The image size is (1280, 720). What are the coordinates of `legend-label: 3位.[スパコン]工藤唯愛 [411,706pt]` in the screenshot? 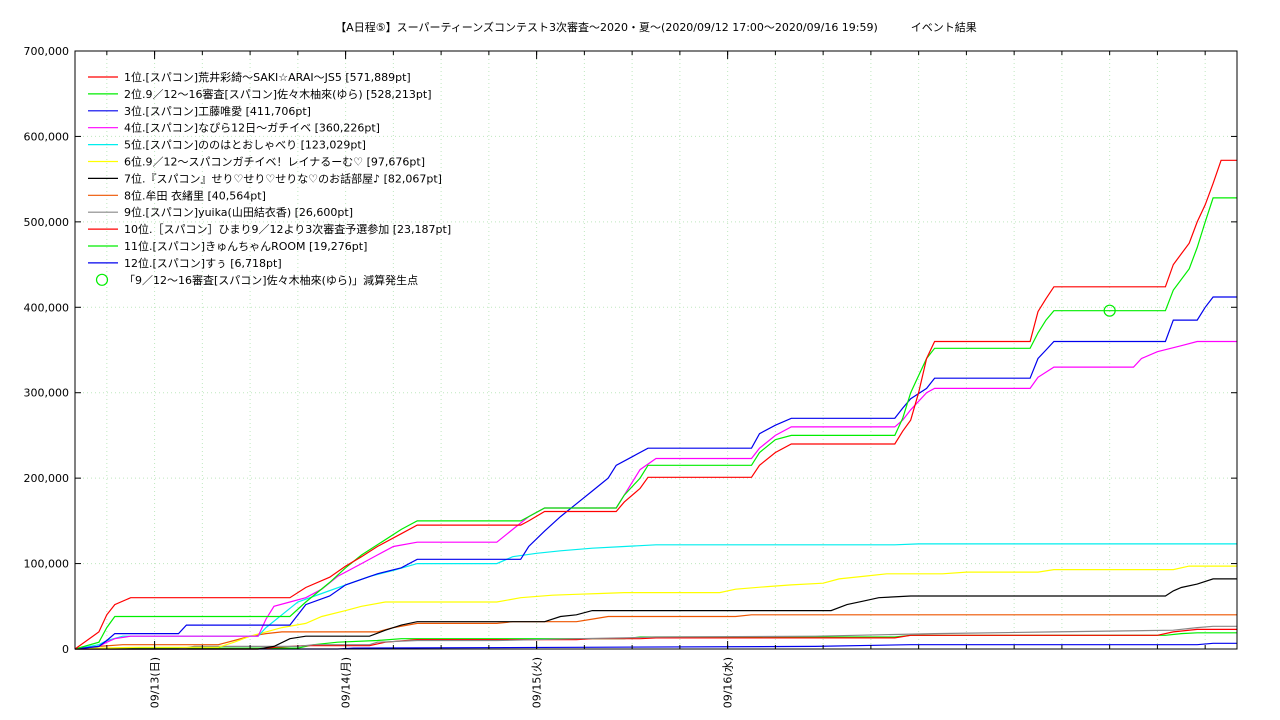 It's located at (217, 111).